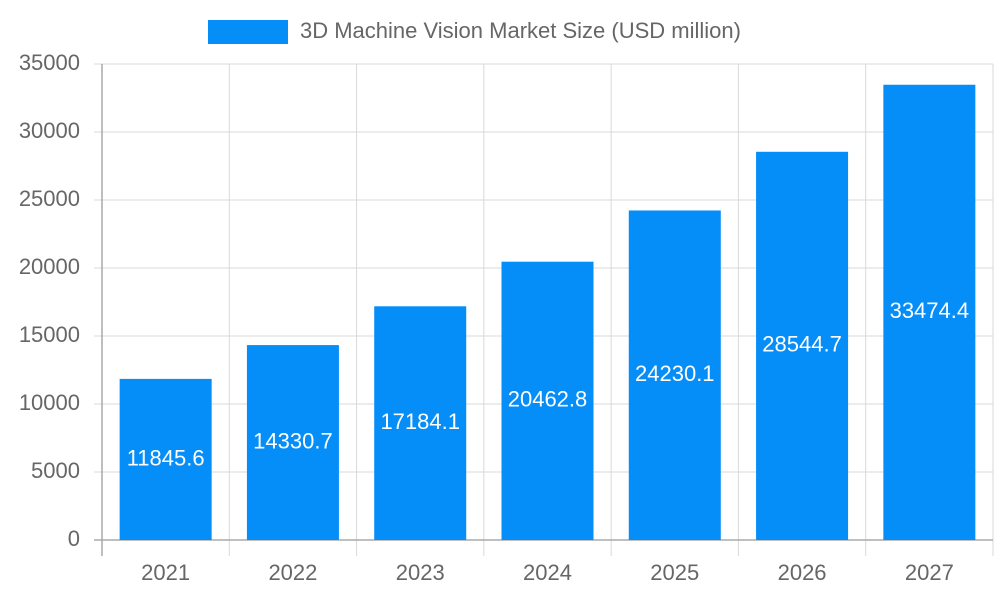 This screenshot has height=605, width=1000. I want to click on data-label: 14330.7, so click(293, 440).